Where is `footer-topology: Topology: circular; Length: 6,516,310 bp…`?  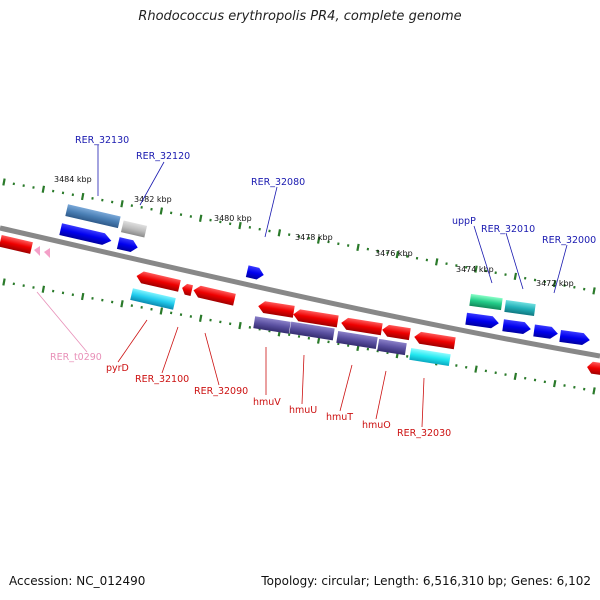 footer-topology: Topology: circular; Length: 6,516,310 bp… is located at coordinates (426, 581).